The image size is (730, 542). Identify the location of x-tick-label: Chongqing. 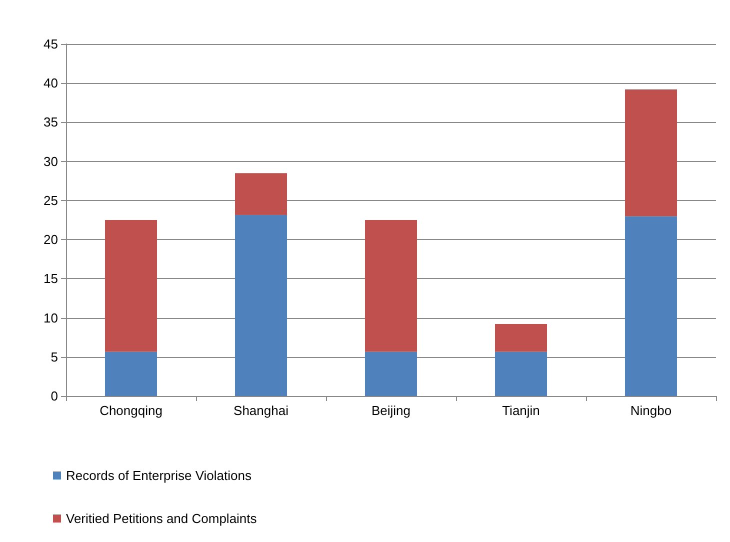
(131, 410).